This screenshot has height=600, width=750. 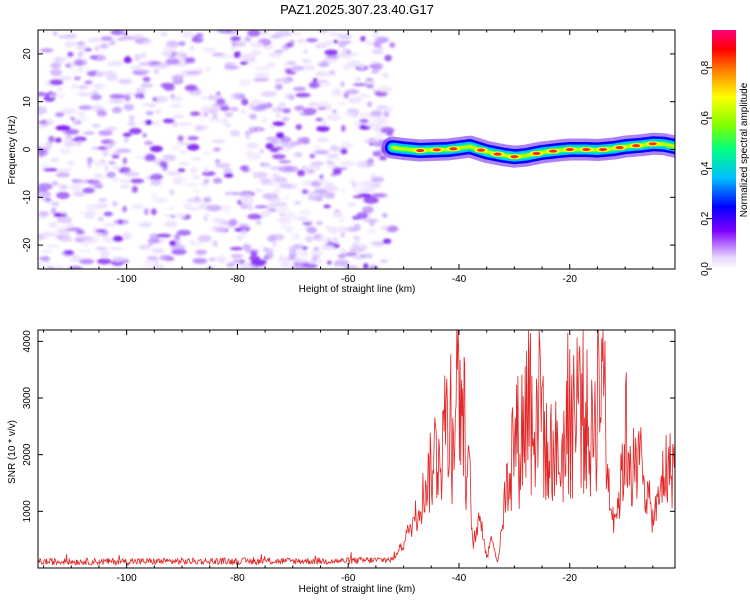 What do you see at coordinates (127, 578) in the screenshot?
I see `snr-xtick-label: -100` at bounding box center [127, 578].